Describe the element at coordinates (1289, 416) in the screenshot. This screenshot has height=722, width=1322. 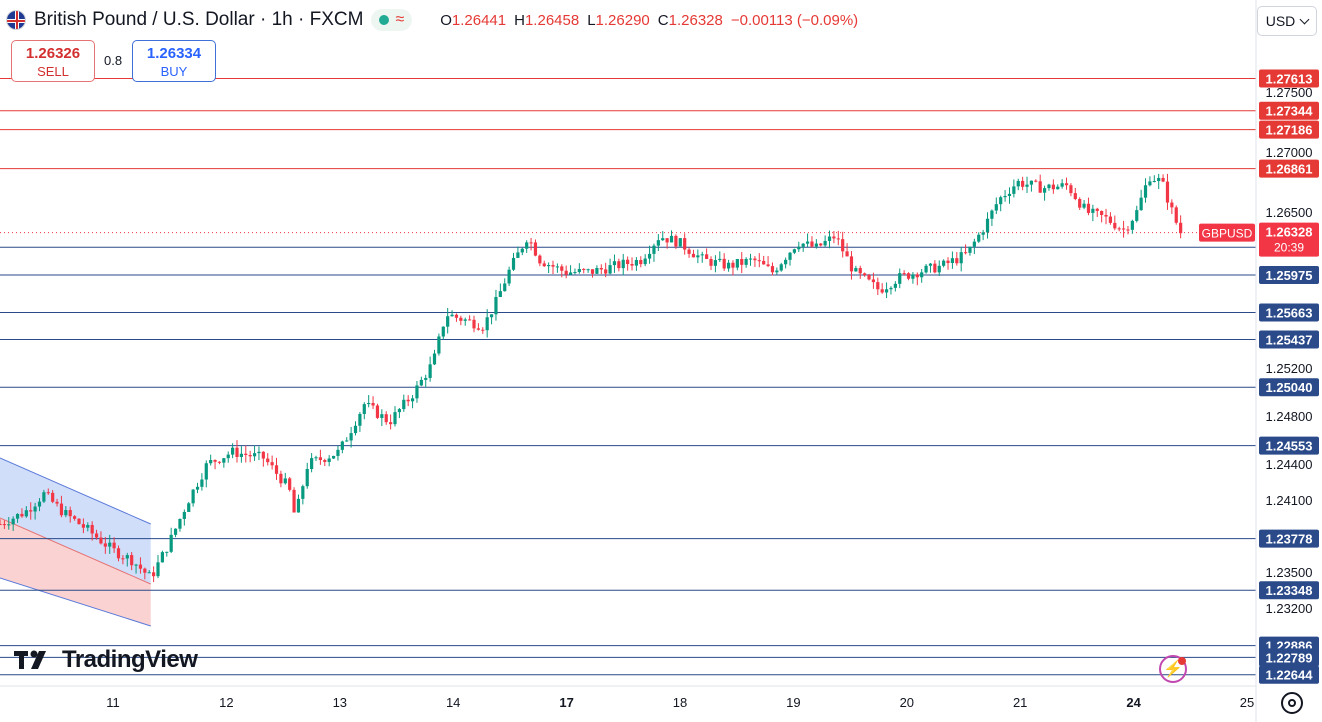
I see `y-tick-label-4: 1.24800` at that location.